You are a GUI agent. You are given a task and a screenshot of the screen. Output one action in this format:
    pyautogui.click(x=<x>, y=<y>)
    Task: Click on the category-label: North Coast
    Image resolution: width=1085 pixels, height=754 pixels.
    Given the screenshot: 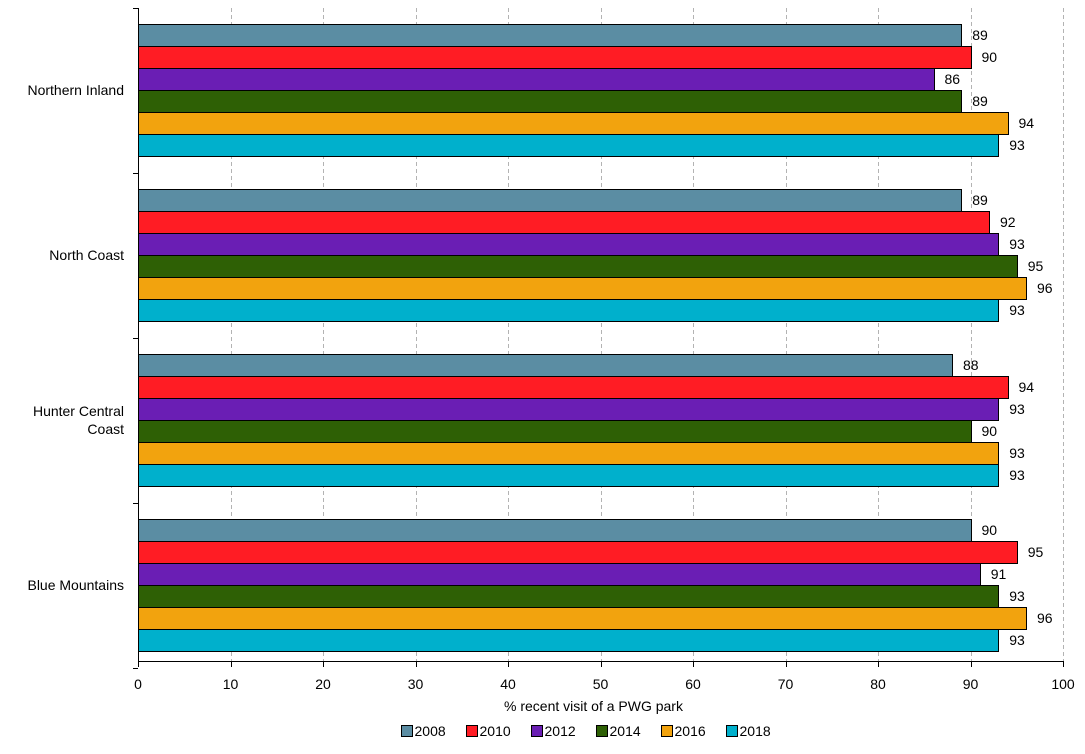 What is the action you would take?
    pyautogui.click(x=86, y=255)
    